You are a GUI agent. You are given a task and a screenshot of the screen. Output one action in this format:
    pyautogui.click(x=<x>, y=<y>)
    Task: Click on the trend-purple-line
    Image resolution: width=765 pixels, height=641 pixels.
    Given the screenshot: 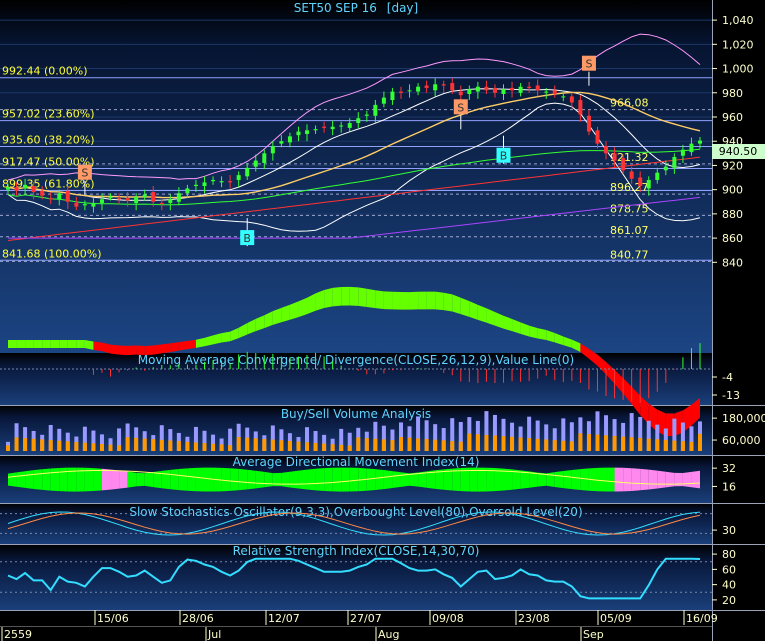 What is the action you would take?
    pyautogui.click(x=354, y=217)
    